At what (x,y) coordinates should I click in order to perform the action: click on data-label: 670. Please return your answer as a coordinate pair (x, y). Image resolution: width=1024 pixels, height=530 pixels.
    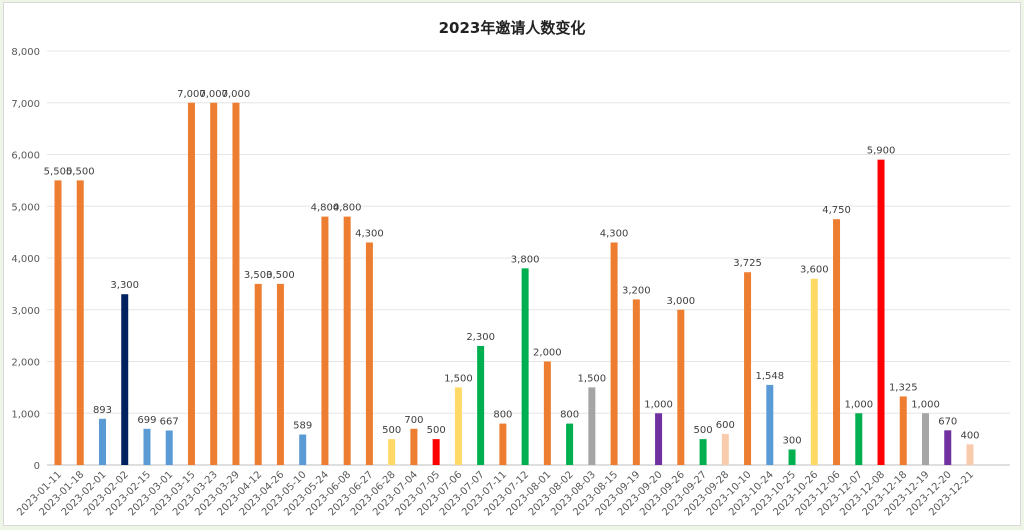
    Looking at the image, I should click on (947, 421).